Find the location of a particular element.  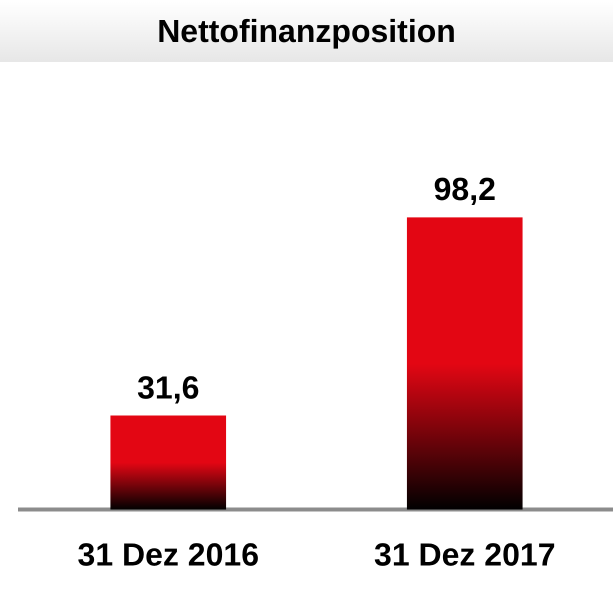

data-label: 31,6 is located at coordinates (168, 387).